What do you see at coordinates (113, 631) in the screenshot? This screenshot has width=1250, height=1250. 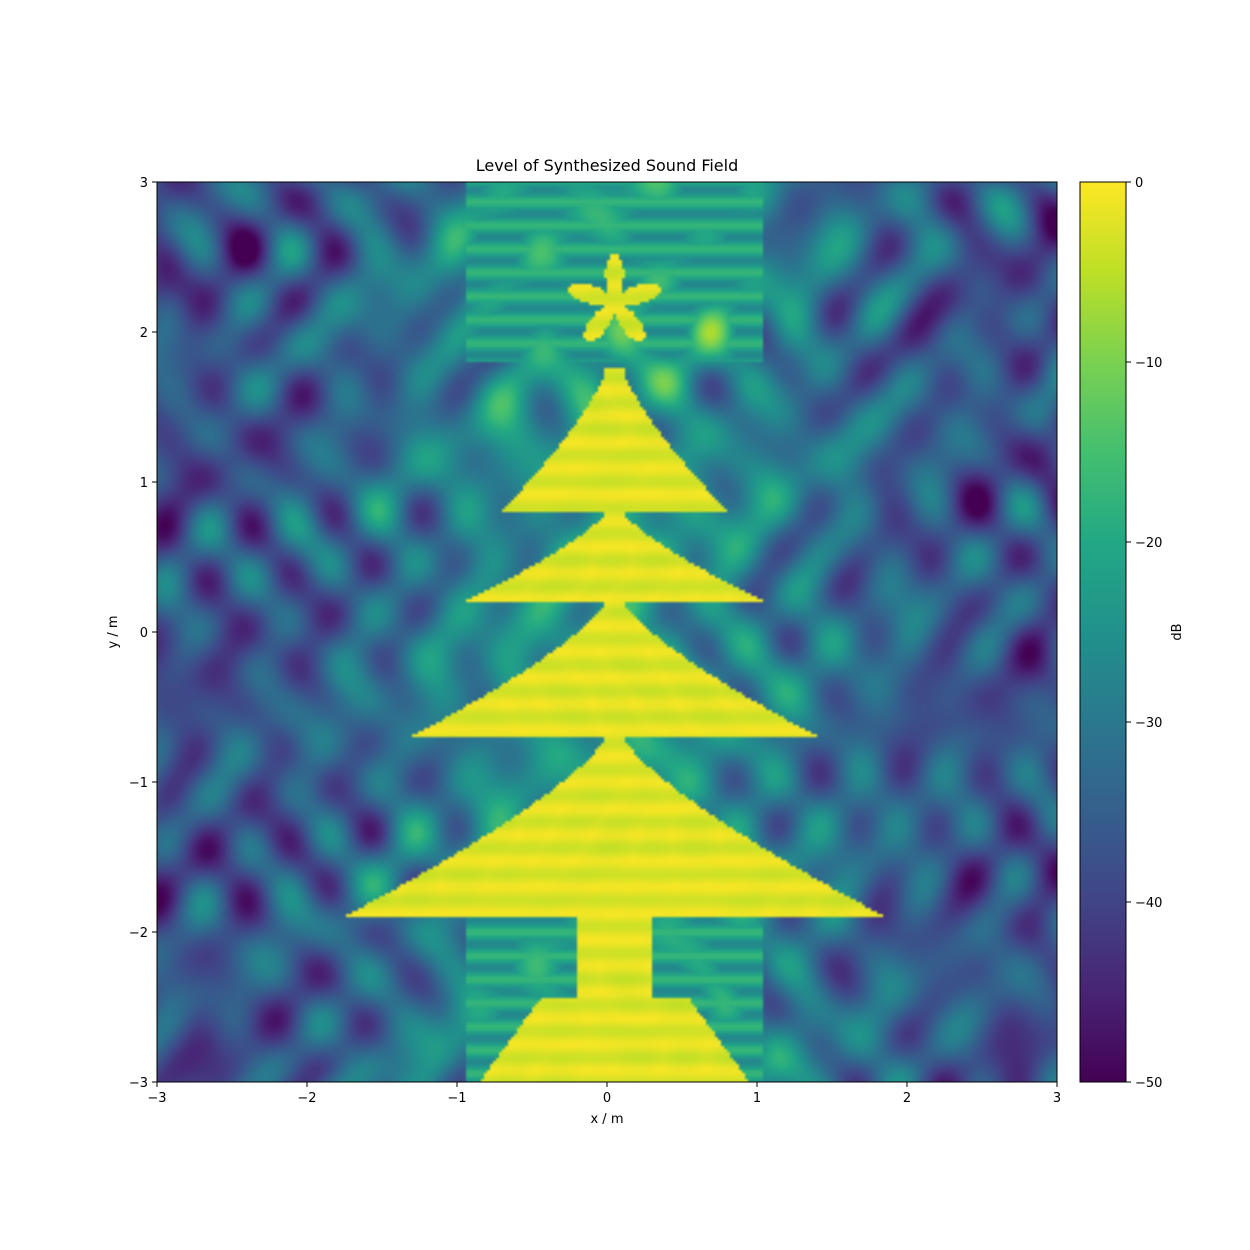 I see `y-axis-label: y / m` at bounding box center [113, 631].